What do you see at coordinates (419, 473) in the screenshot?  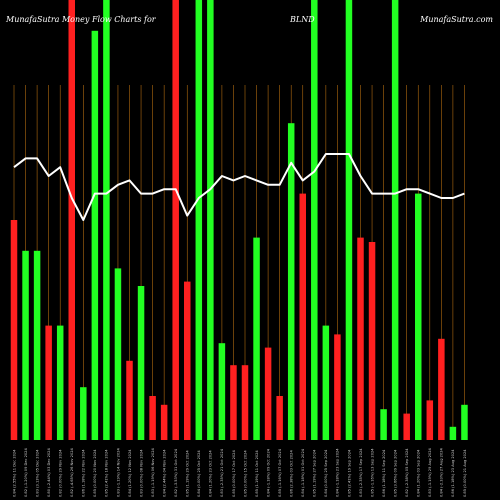 I see `x-tick-label: 0.84 (1.20%) 03 Sep 2024` at bounding box center [419, 473].